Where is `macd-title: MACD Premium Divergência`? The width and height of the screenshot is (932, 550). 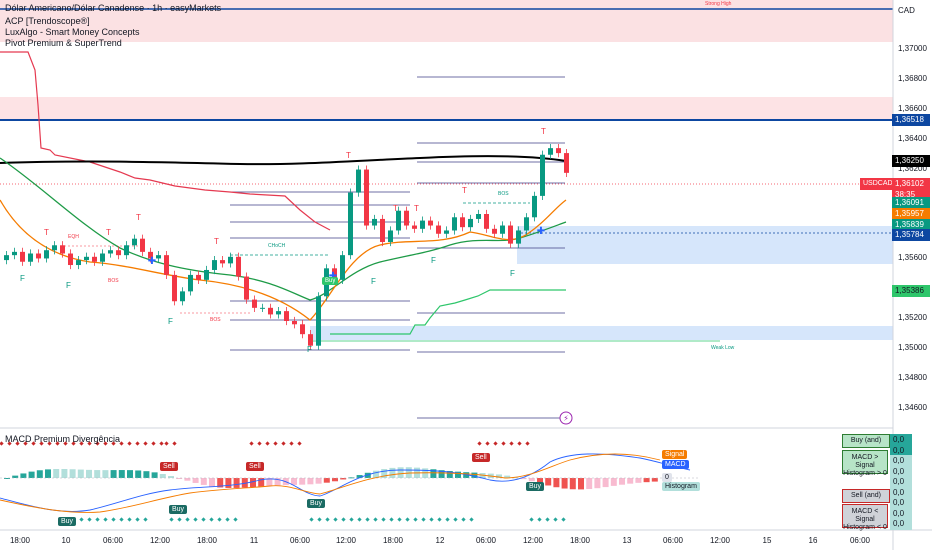 macd-title: MACD Premium Divergência is located at coordinates (63, 439).